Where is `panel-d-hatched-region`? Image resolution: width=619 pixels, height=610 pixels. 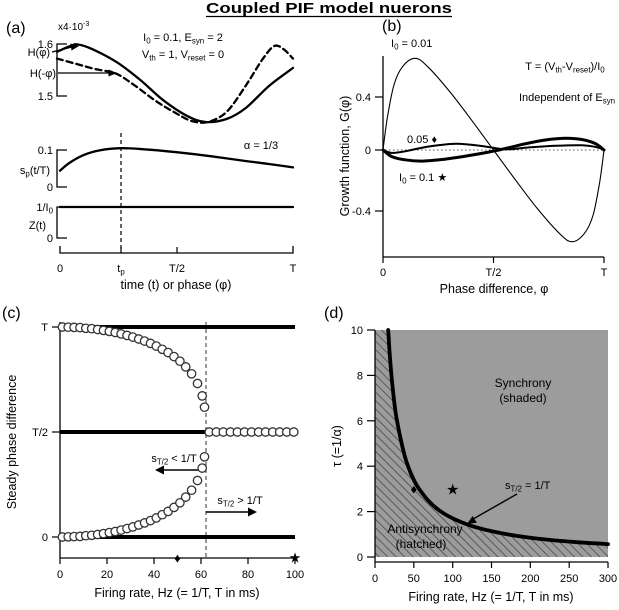 panel-d-hatched-region is located at coordinates (491, 443).